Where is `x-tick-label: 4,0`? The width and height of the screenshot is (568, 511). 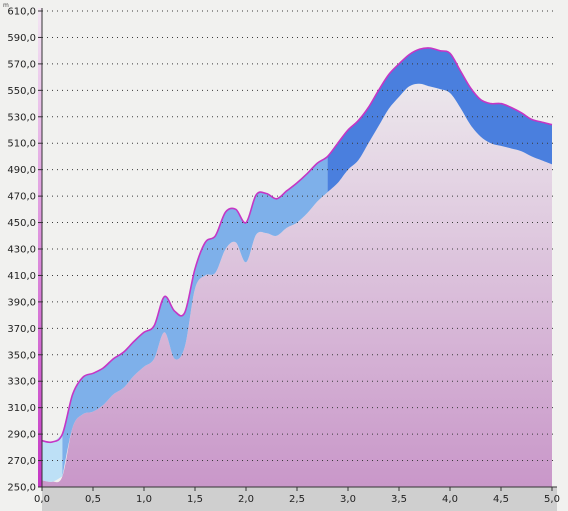
x-tick-label: 4,0 is located at coordinates (450, 499).